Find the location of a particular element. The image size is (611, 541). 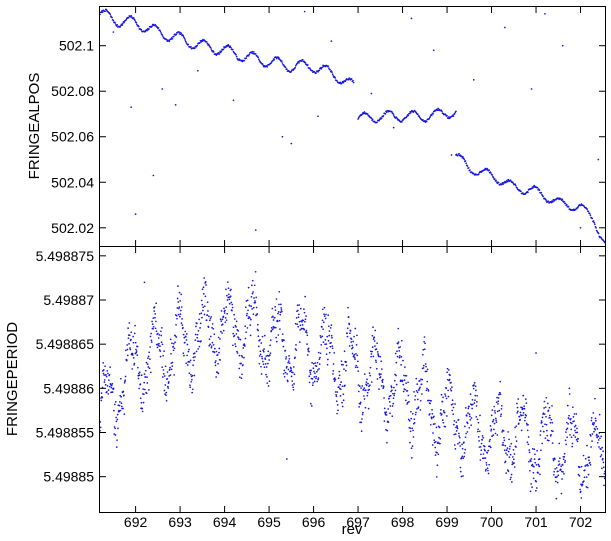

top-panel-y-tick-label: 502.08 is located at coordinates (72, 91).